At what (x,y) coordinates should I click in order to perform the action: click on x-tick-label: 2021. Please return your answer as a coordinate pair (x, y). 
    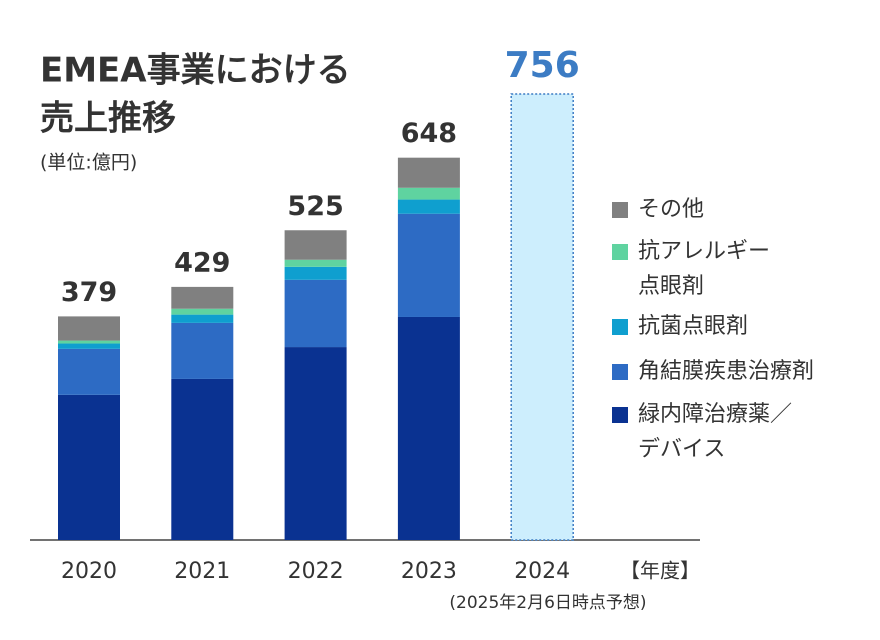
    Looking at the image, I should click on (202, 571).